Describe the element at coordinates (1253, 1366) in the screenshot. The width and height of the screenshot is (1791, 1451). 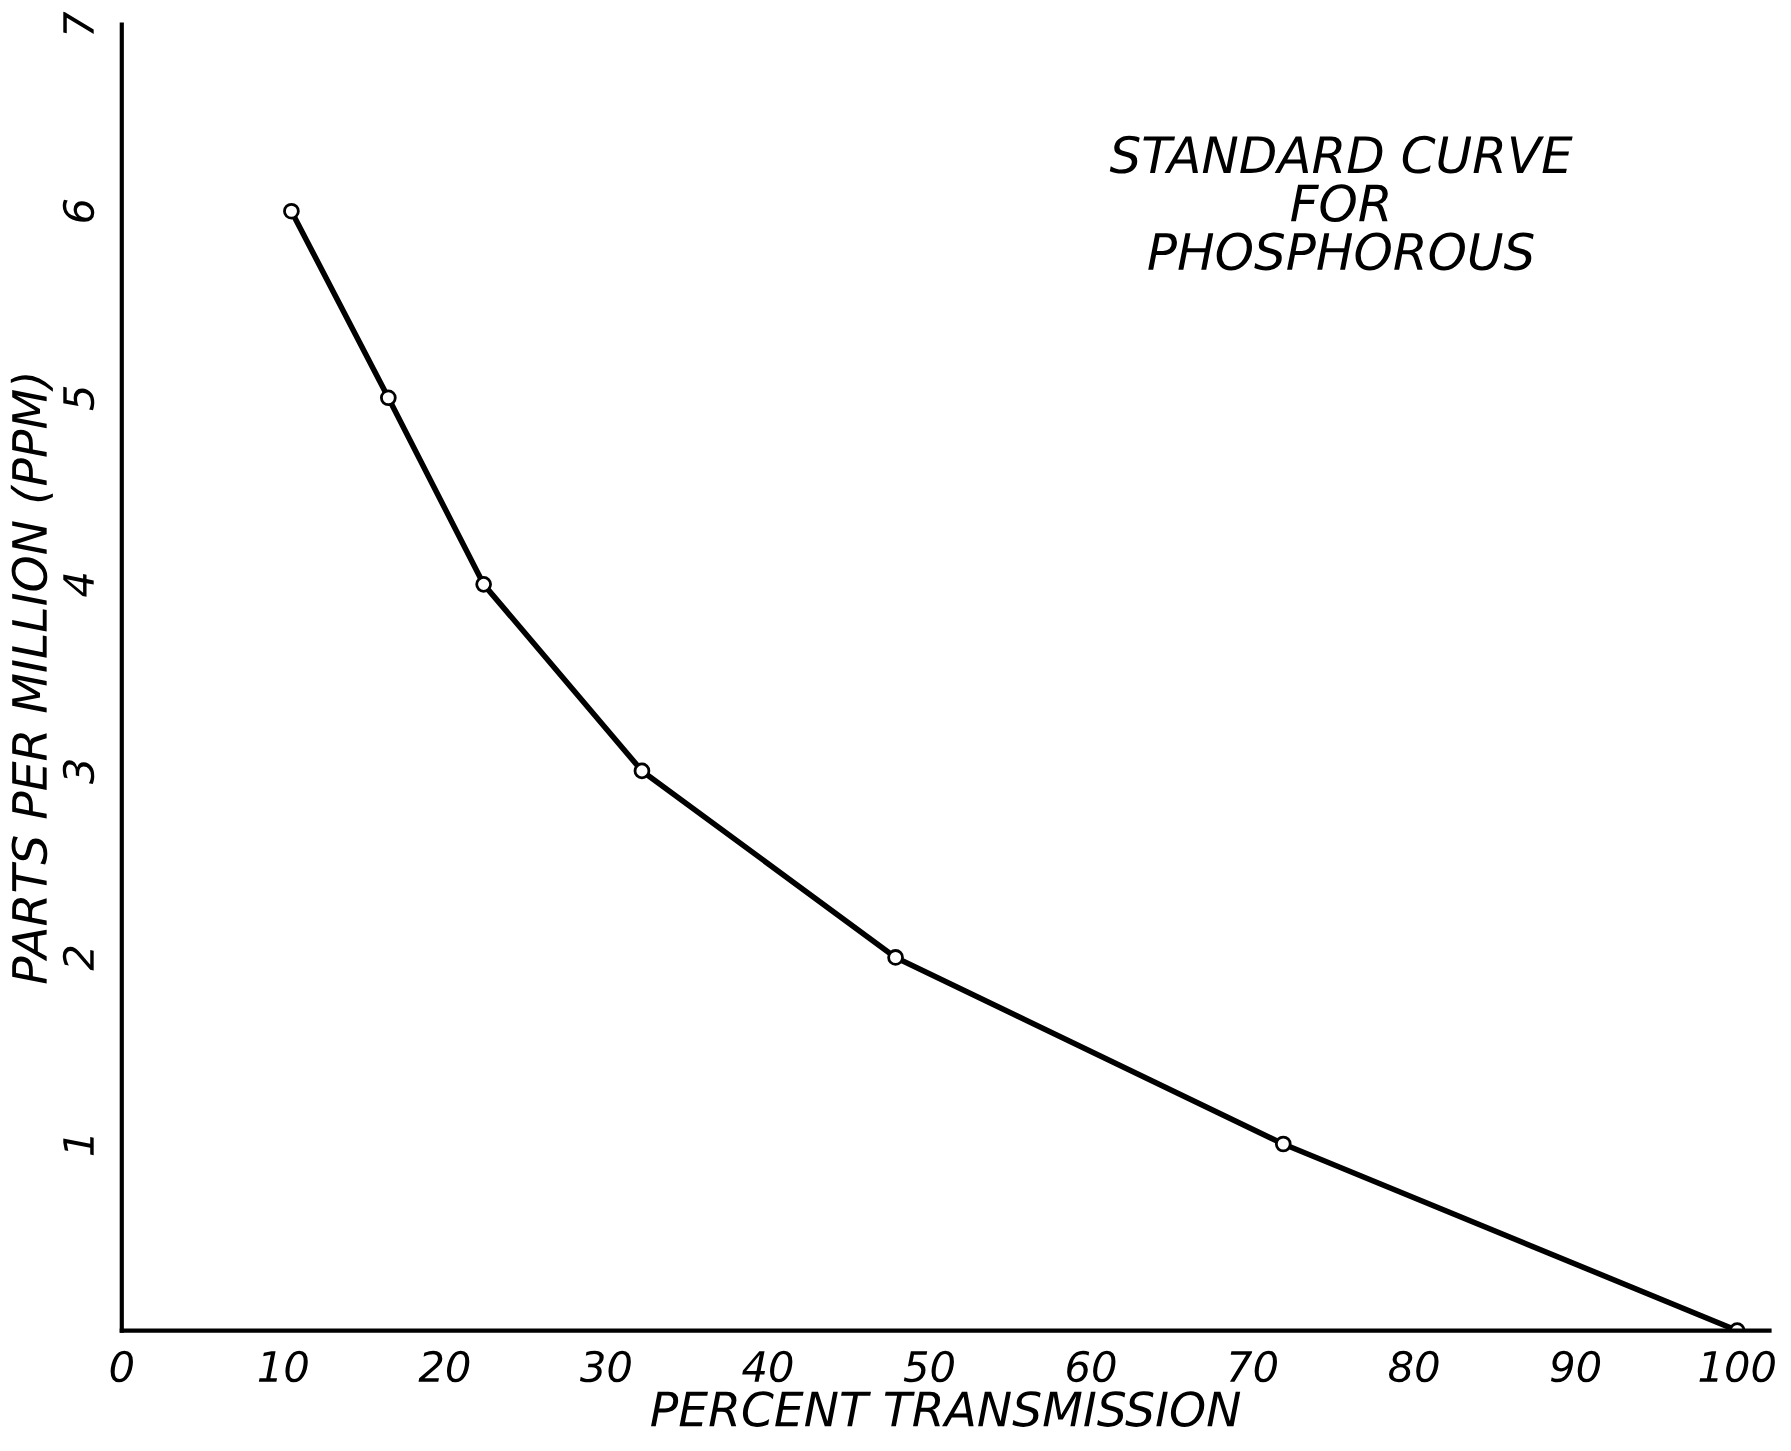
I see `x-tick-label: 70` at that location.